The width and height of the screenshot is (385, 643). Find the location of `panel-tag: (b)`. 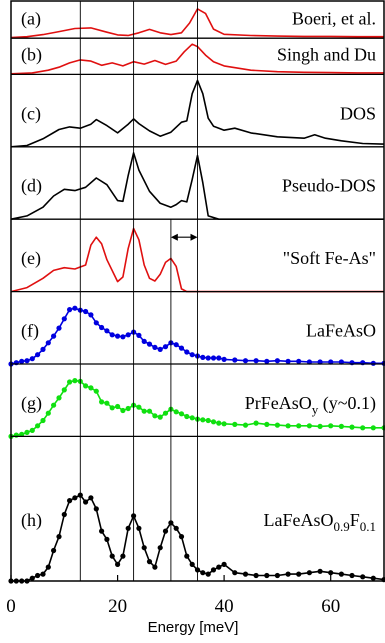

panel-tag: (b) is located at coordinates (31, 55).